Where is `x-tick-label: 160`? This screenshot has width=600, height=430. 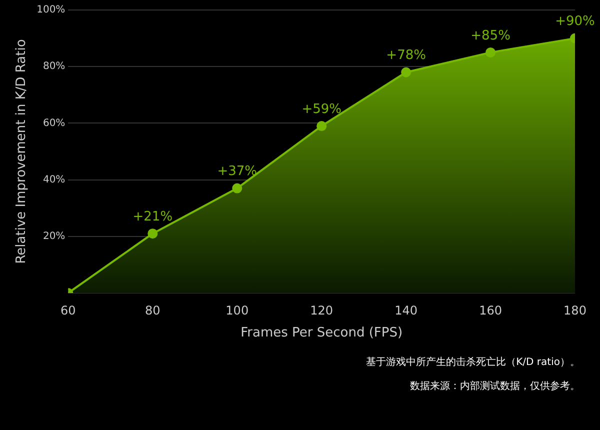
x-tick-label: 160 is located at coordinates (490, 310).